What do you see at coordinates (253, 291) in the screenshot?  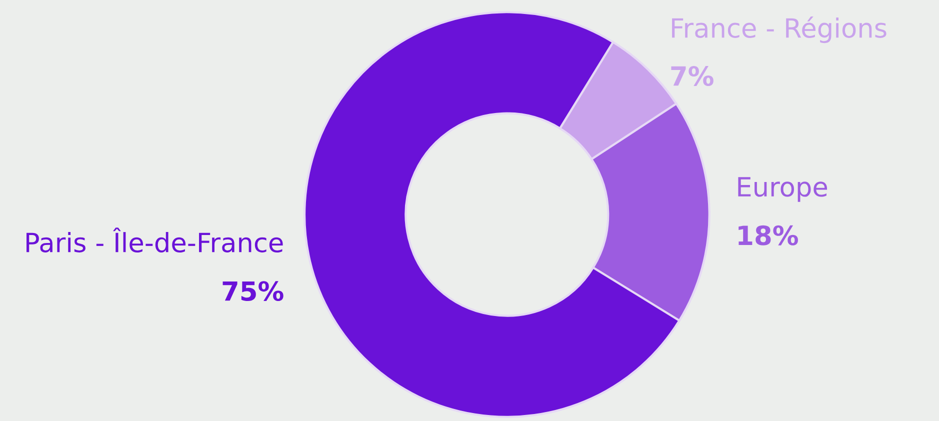 I see `data-label: 75%` at bounding box center [253, 291].